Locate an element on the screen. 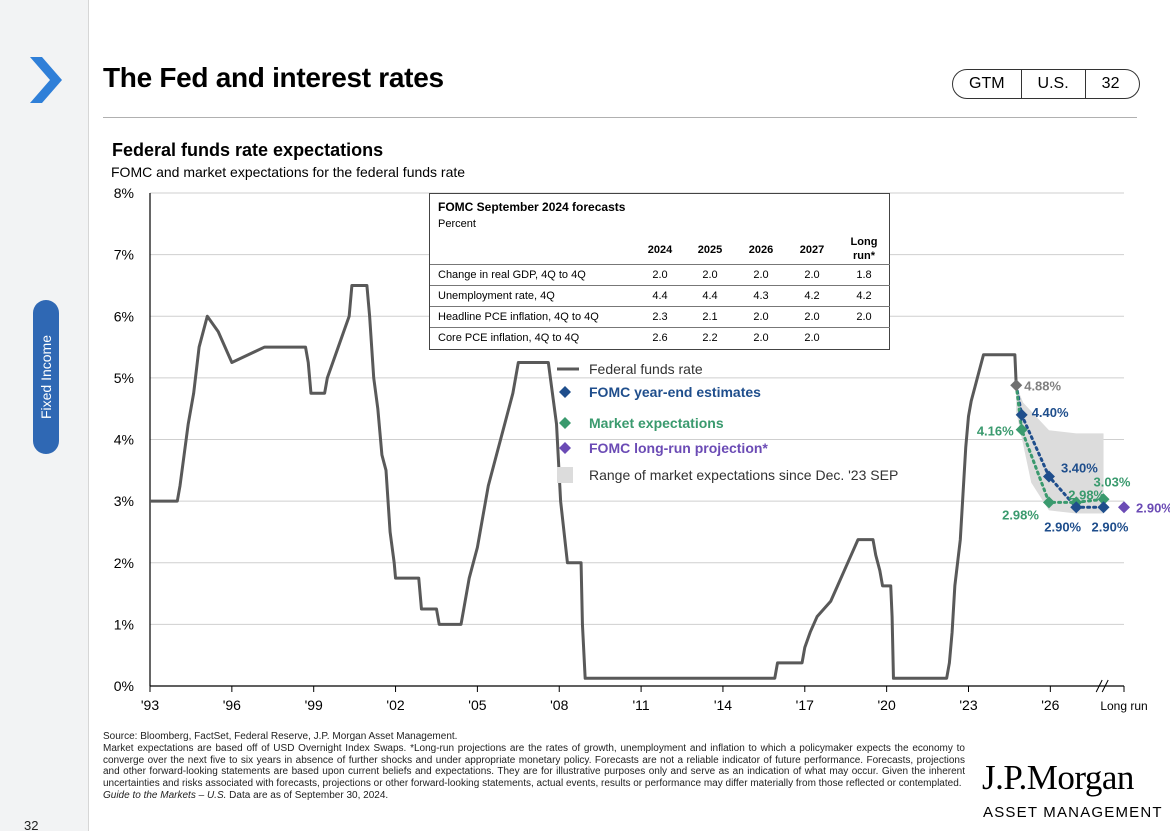 The width and height of the screenshot is (1170, 833). forecast-col-header: 2024 is located at coordinates (660, 250).